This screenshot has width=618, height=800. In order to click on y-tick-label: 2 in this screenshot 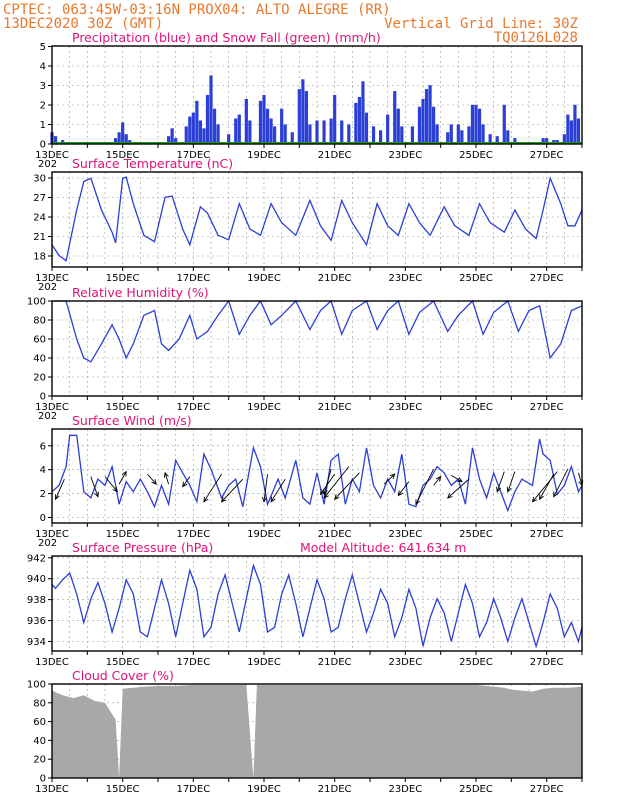, I will do `click(43, 494)`.